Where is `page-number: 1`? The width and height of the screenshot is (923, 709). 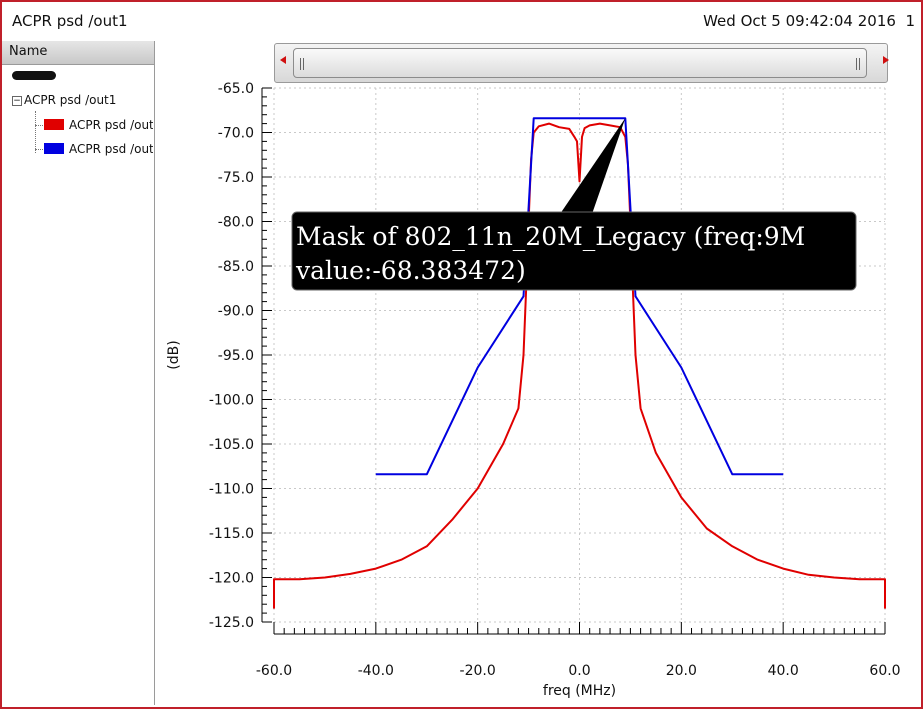 page-number: 1 is located at coordinates (910, 21).